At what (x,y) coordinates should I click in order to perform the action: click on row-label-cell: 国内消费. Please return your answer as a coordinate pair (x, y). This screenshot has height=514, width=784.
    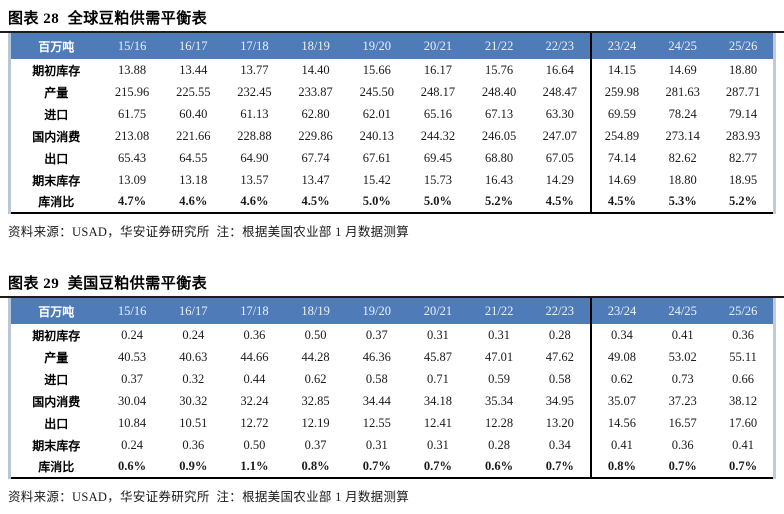
    Looking at the image, I should click on (56, 401).